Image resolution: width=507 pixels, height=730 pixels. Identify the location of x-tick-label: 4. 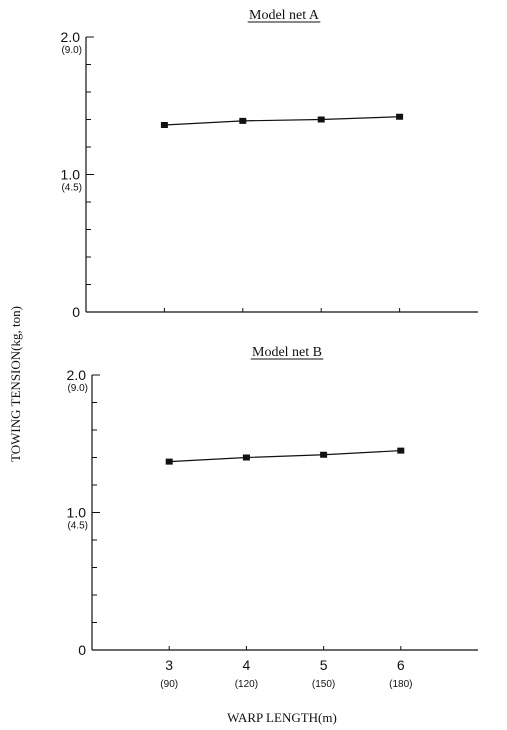
(247, 665).